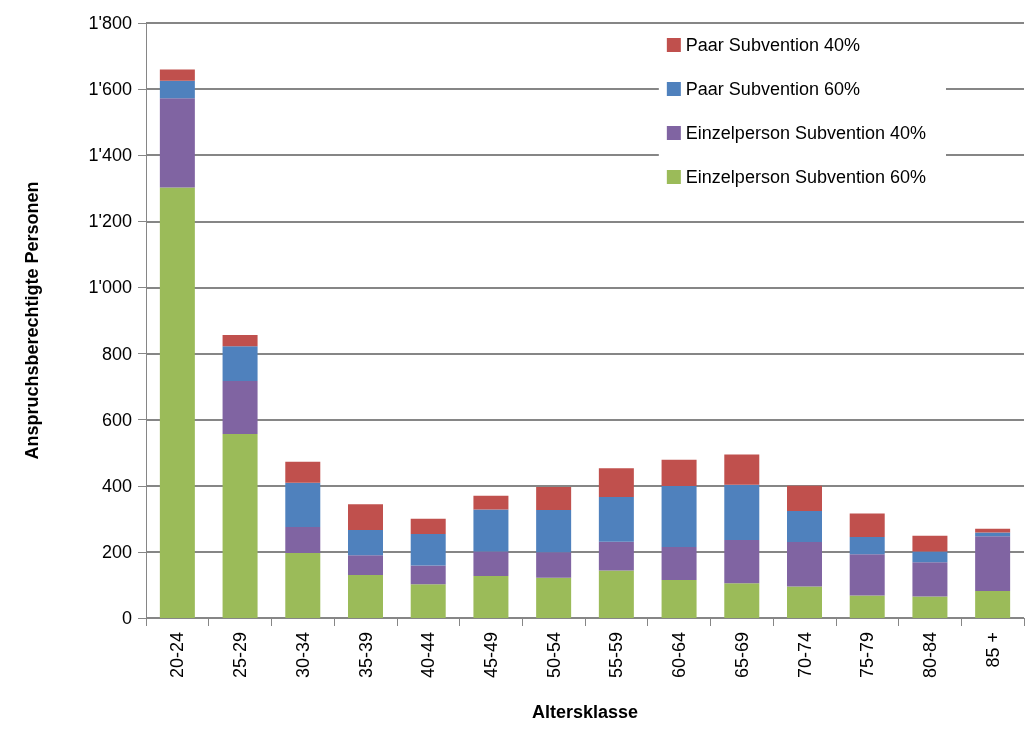  What do you see at coordinates (992, 650) in the screenshot?
I see `x-tick-label: 85 +` at bounding box center [992, 650].